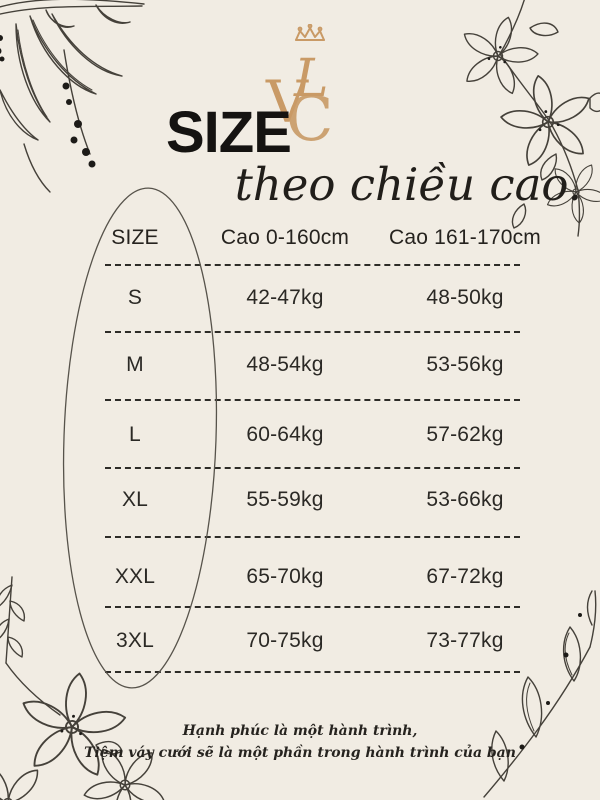 This screenshot has width=600, height=800. Describe the element at coordinates (285, 237) in the screenshot. I see `column-header-cao-0-160: Cao 0-160cm` at that location.